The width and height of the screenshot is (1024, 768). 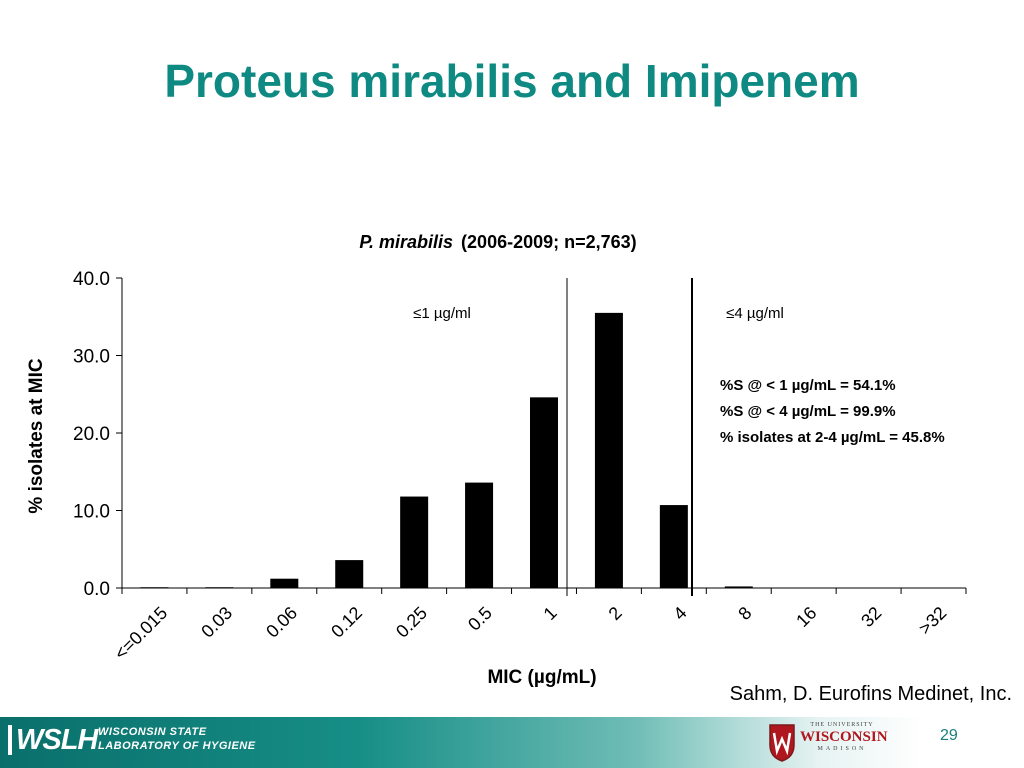 What do you see at coordinates (744, 613) in the screenshot?
I see `x-tick-label: 8` at bounding box center [744, 613].